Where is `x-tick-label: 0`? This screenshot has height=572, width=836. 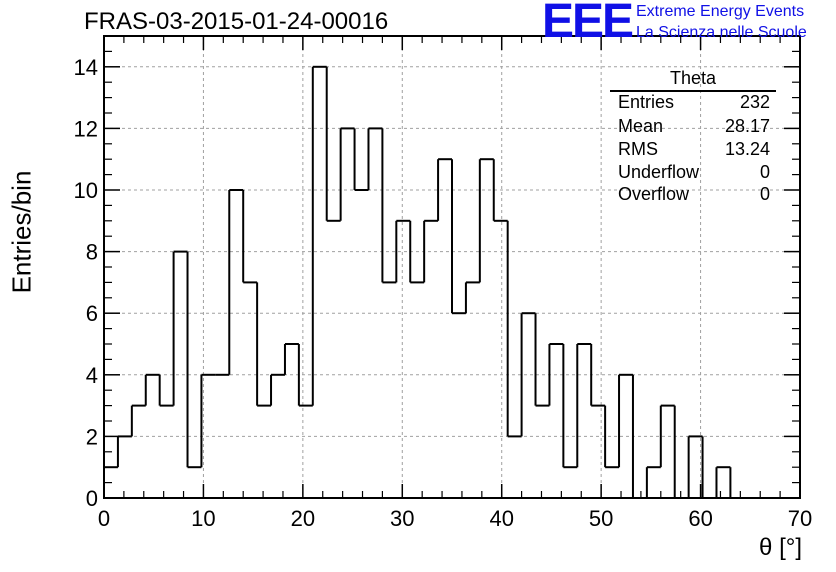 x-tick-label: 0 is located at coordinates (104, 518).